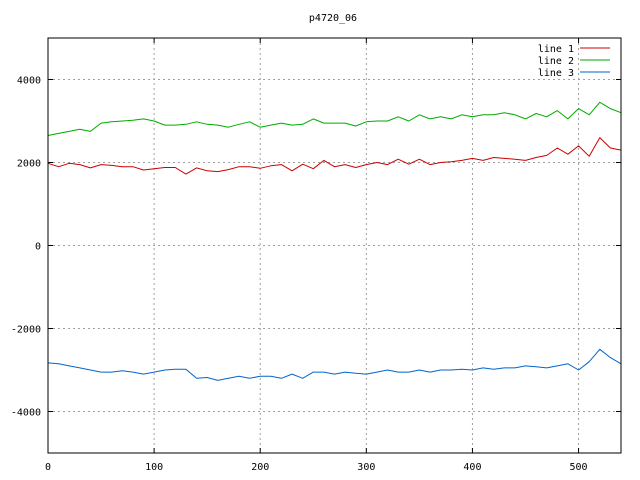 The width and height of the screenshot is (640, 480). What do you see at coordinates (333, 18) in the screenshot?
I see `chart-title: p4720_06` at bounding box center [333, 18].